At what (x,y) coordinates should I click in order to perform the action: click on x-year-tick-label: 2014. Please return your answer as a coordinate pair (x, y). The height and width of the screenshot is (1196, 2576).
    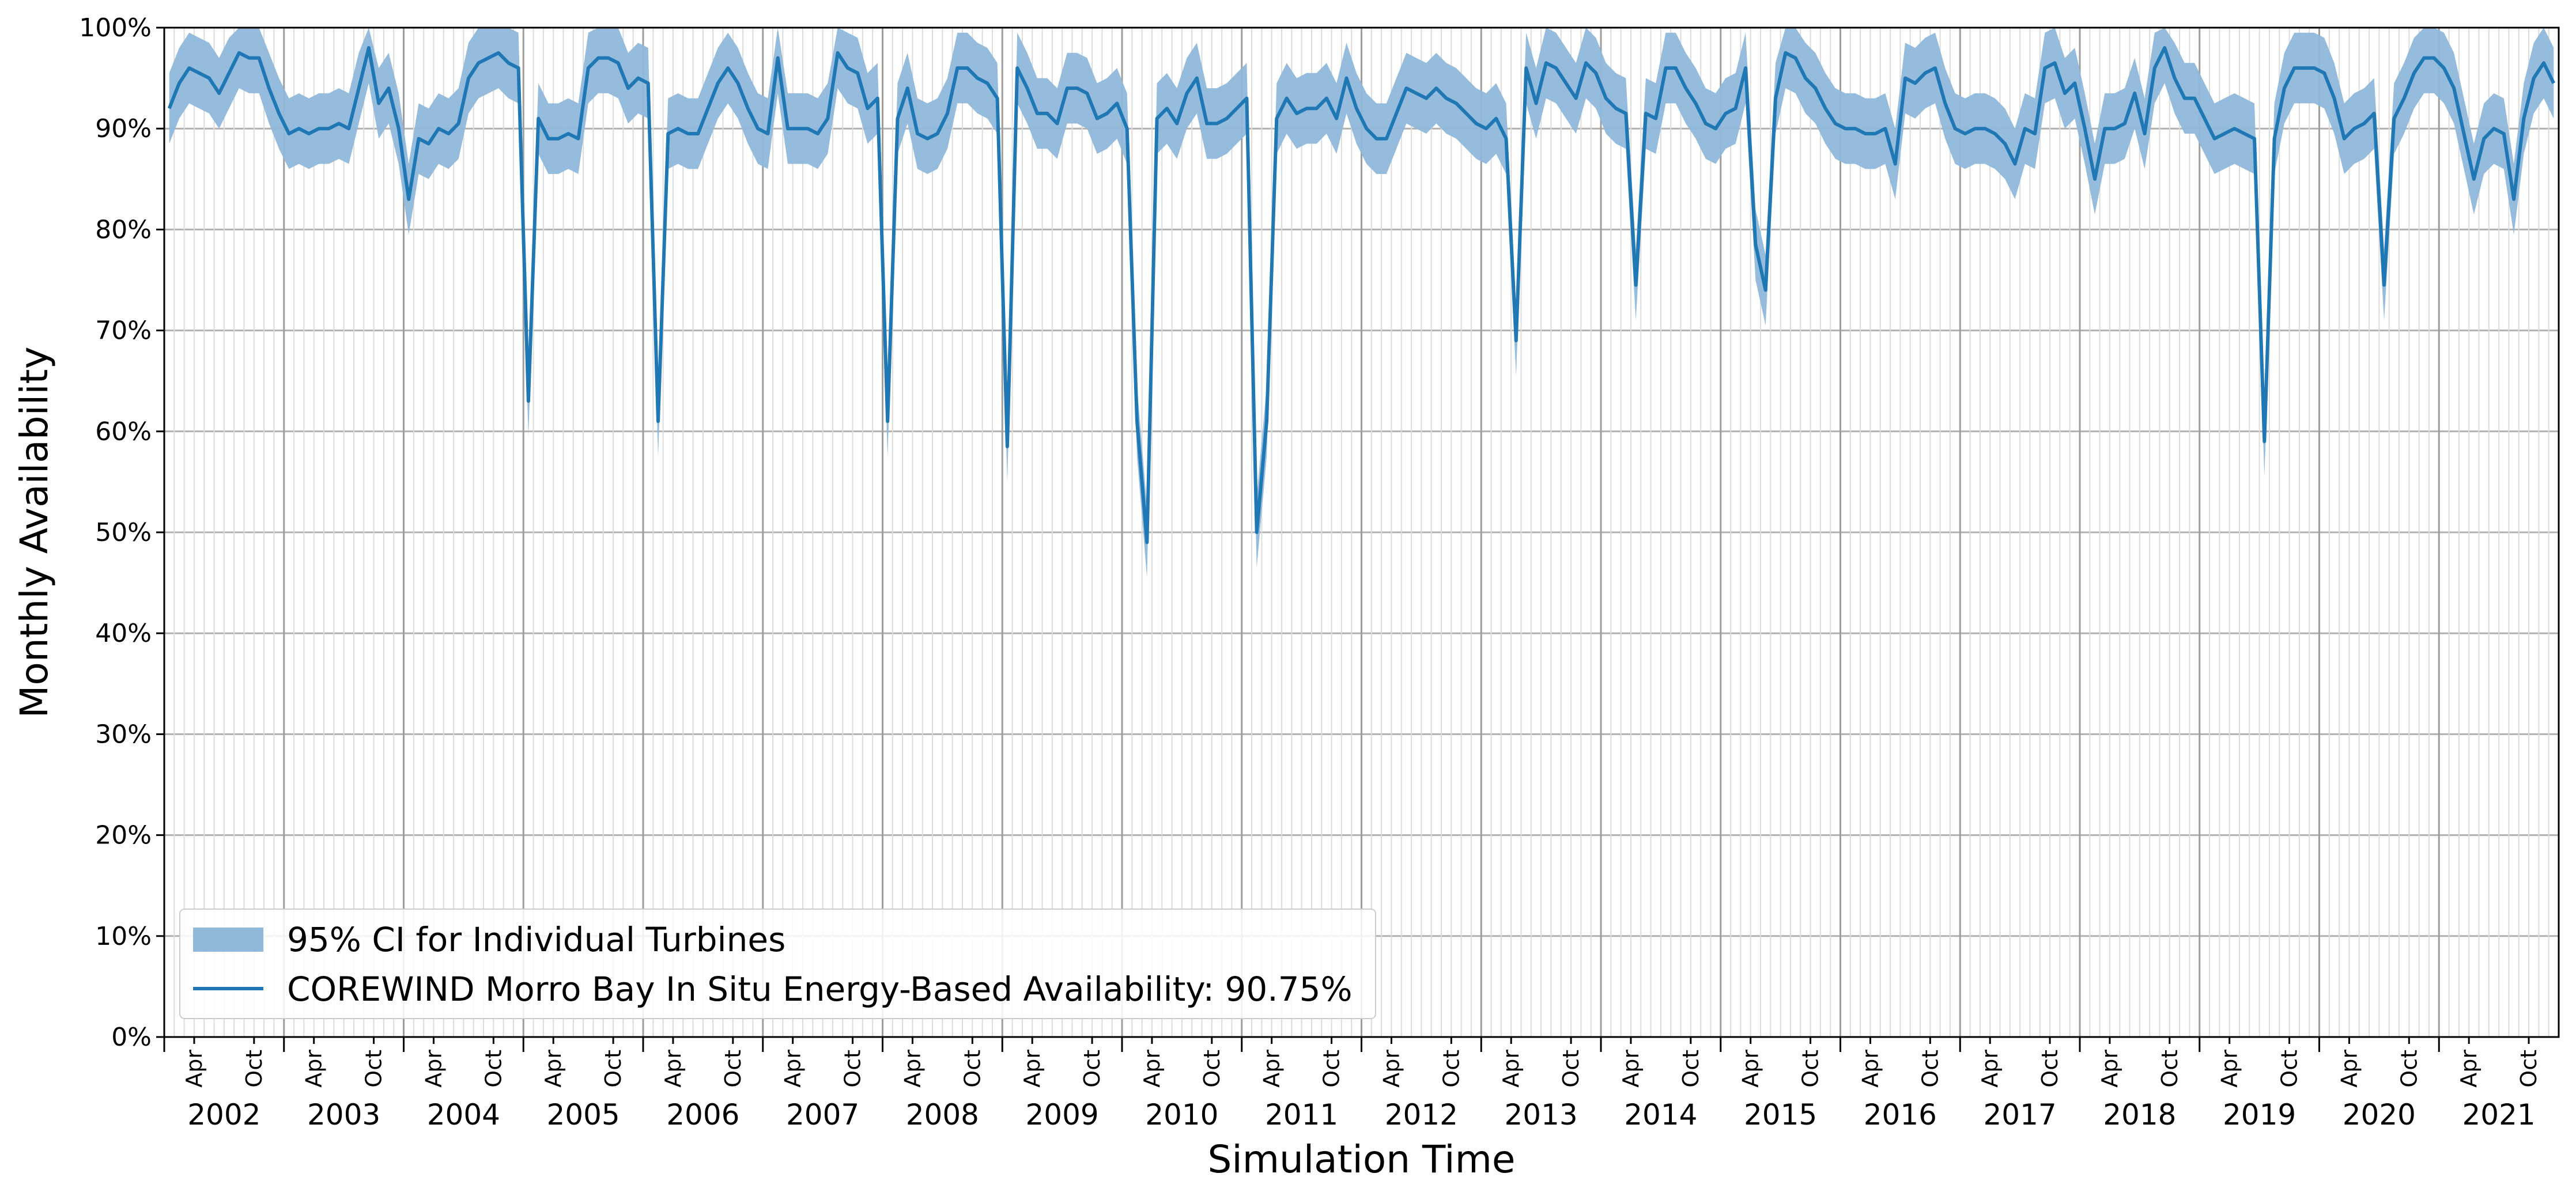
    Looking at the image, I should click on (1660, 1114).